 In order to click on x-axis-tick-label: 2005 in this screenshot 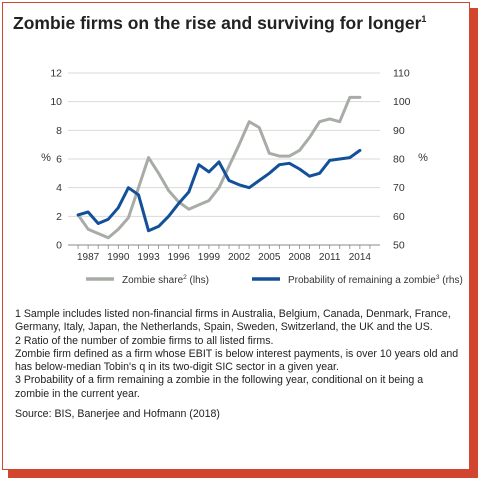, I will do `click(269, 257)`.